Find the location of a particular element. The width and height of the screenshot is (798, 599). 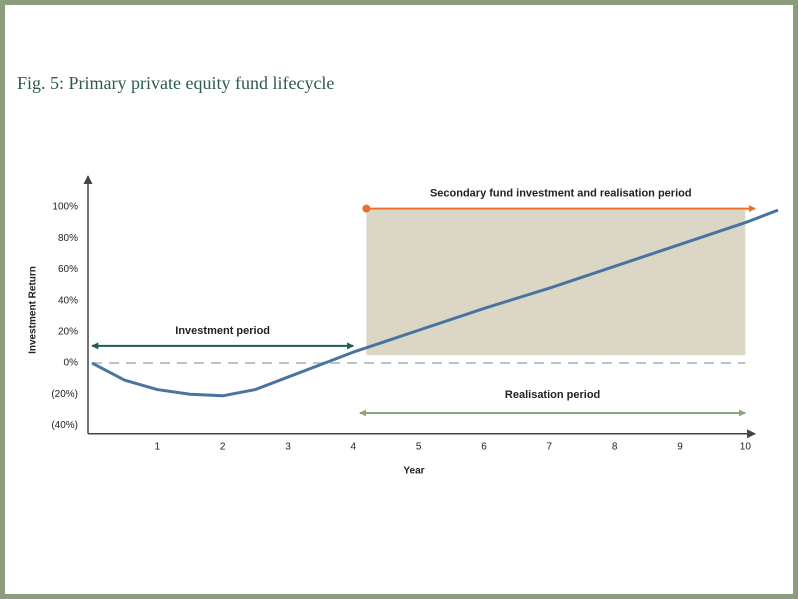

y-tick-label: 60% is located at coordinates (68, 269).